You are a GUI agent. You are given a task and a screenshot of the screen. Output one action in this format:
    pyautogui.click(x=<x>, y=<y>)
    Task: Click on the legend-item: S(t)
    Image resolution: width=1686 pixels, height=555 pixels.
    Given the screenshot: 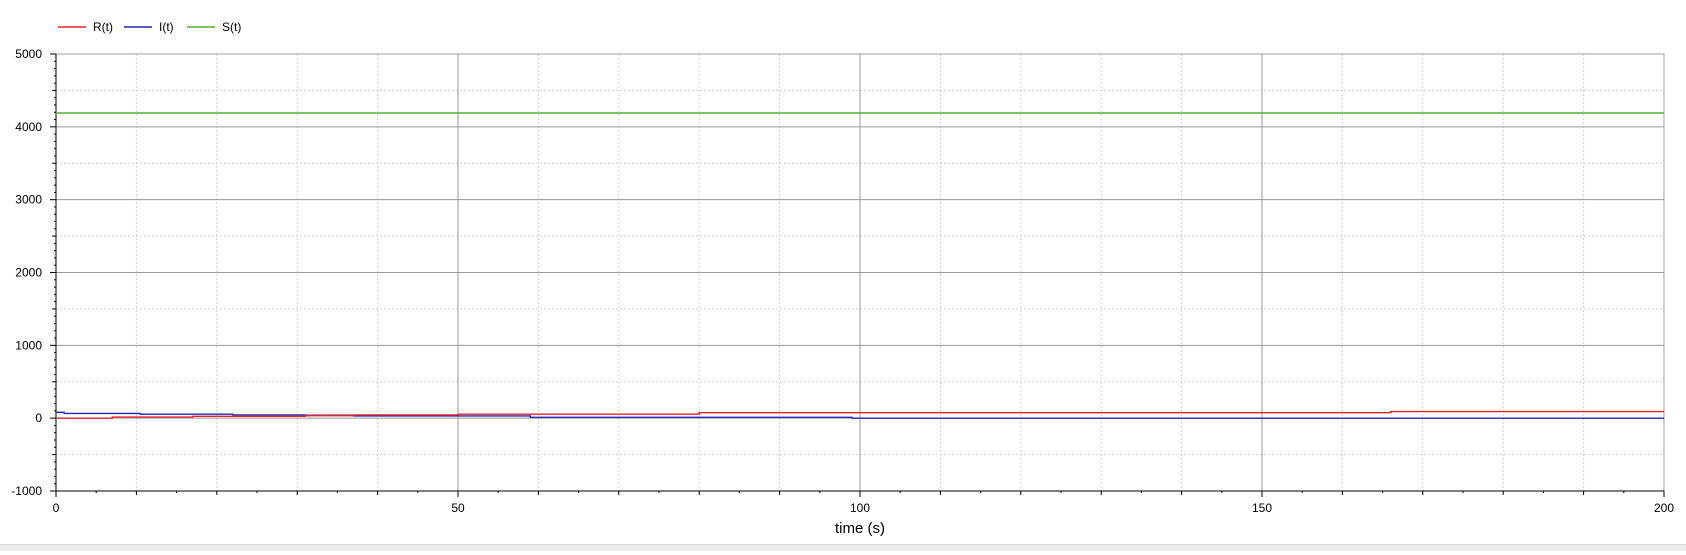 What is the action you would take?
    pyautogui.click(x=214, y=27)
    